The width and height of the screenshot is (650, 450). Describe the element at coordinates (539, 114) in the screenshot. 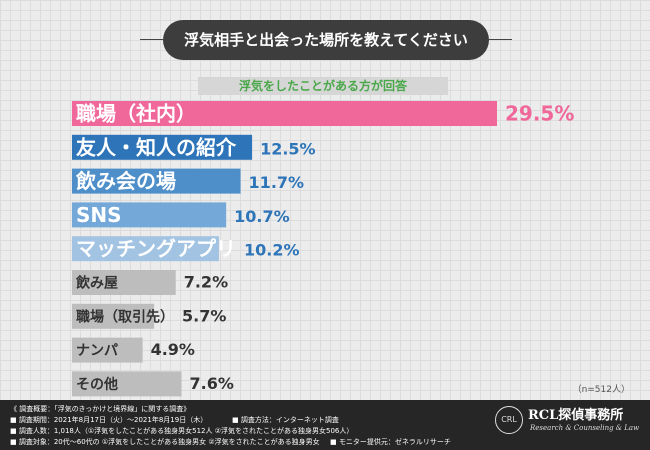

I see `value-label: 29.5%` at that location.